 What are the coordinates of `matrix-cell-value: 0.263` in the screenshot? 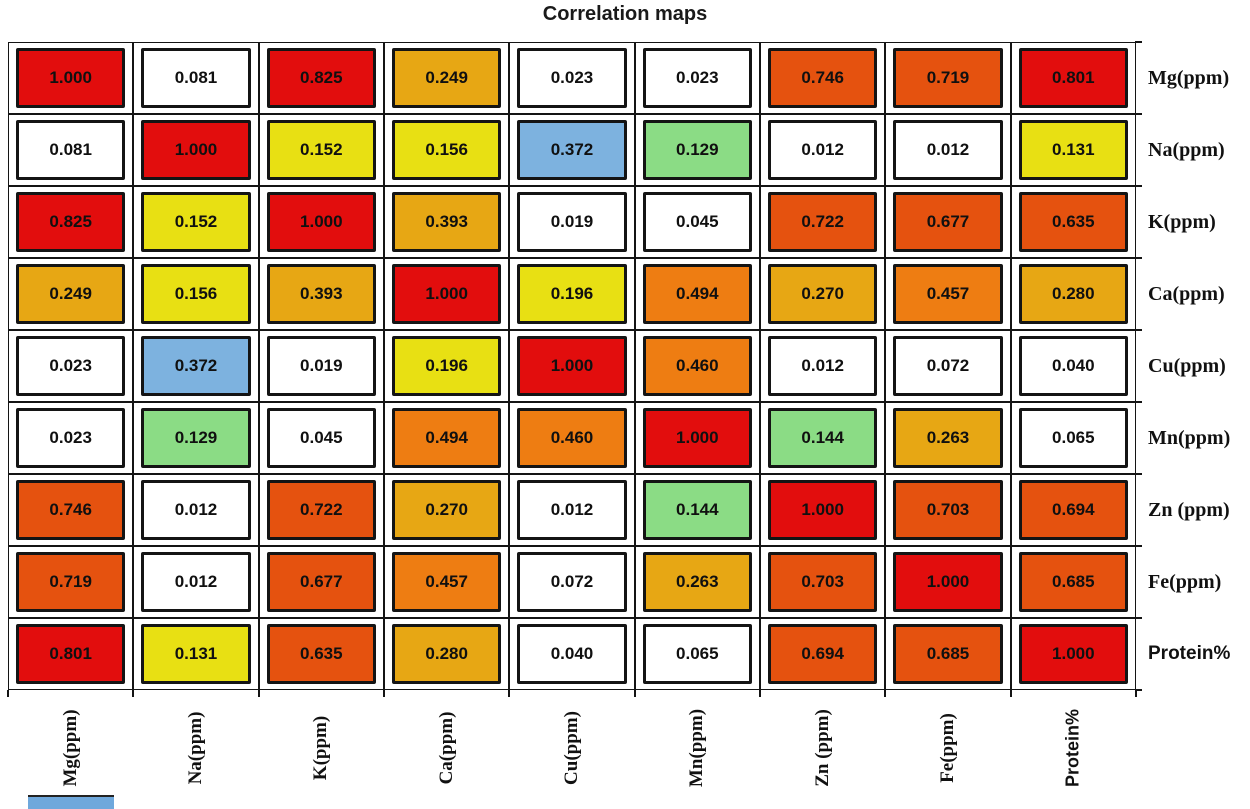 It's located at (697, 582).